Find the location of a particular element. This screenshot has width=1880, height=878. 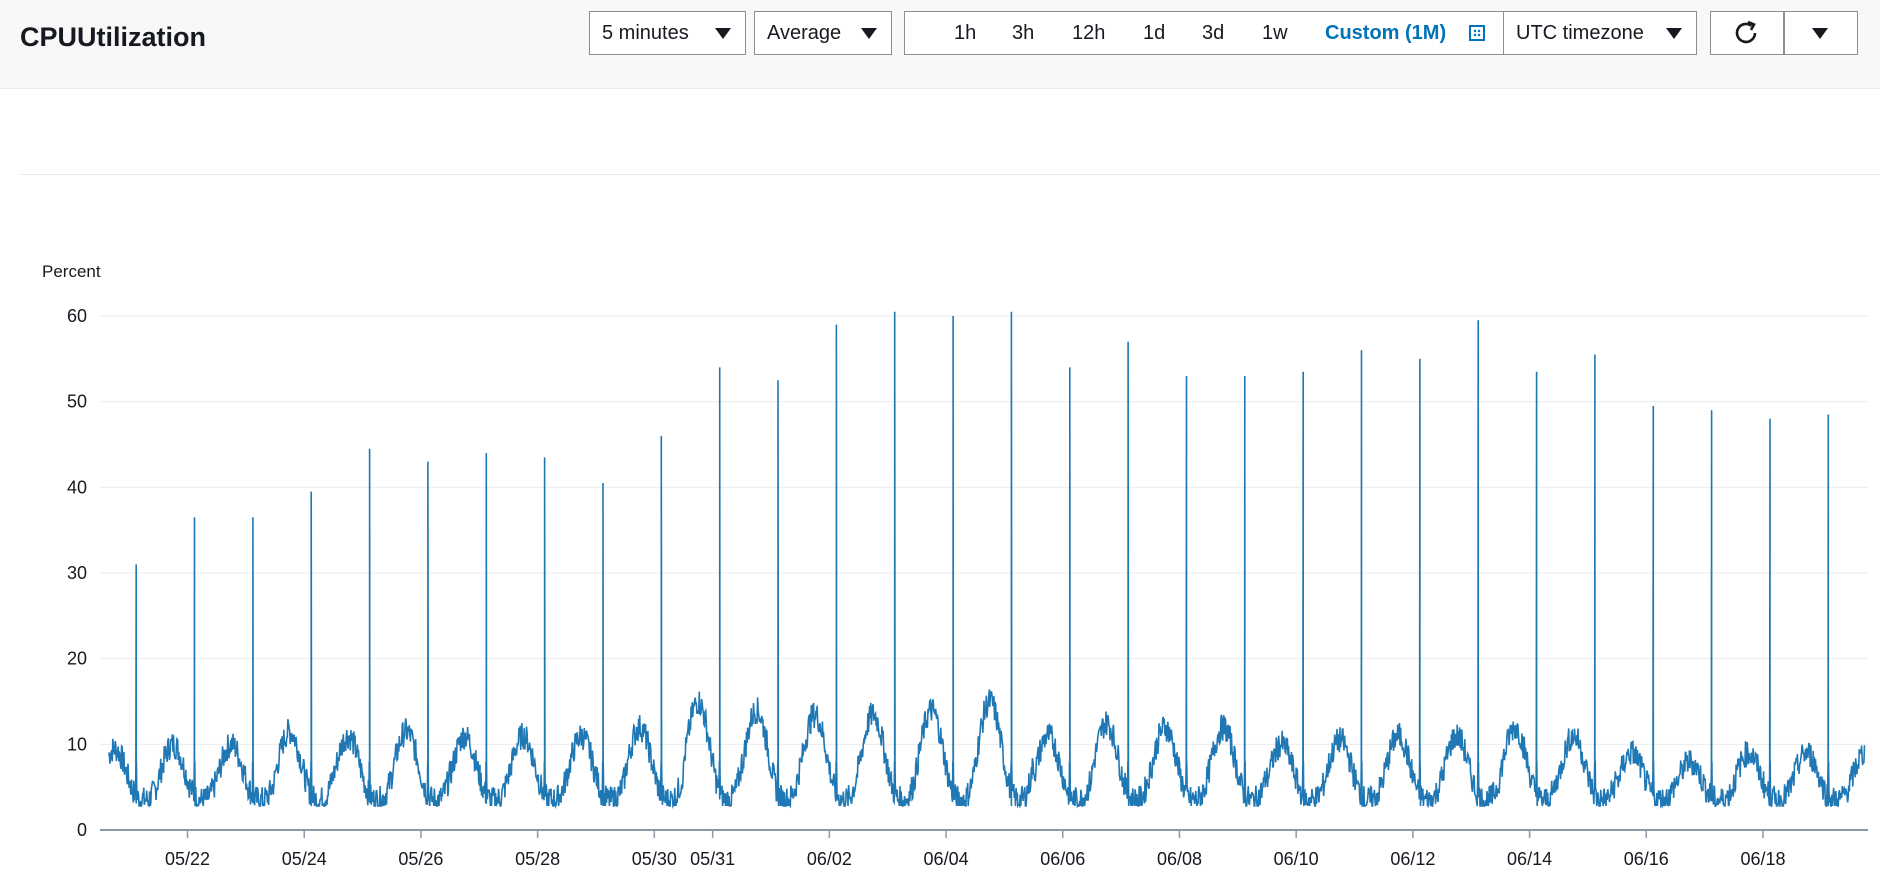

timezone-value: UTC timezone is located at coordinates (1580, 32).